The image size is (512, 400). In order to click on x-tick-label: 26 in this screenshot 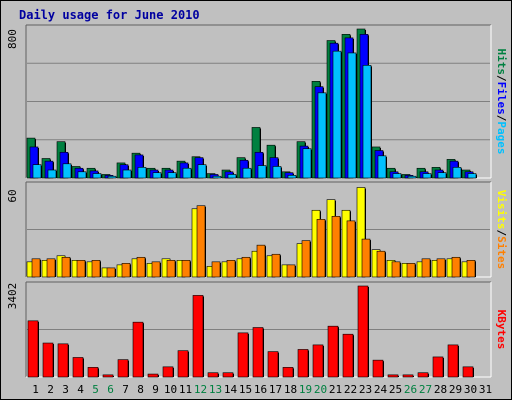, I will do `click(410, 389)`.